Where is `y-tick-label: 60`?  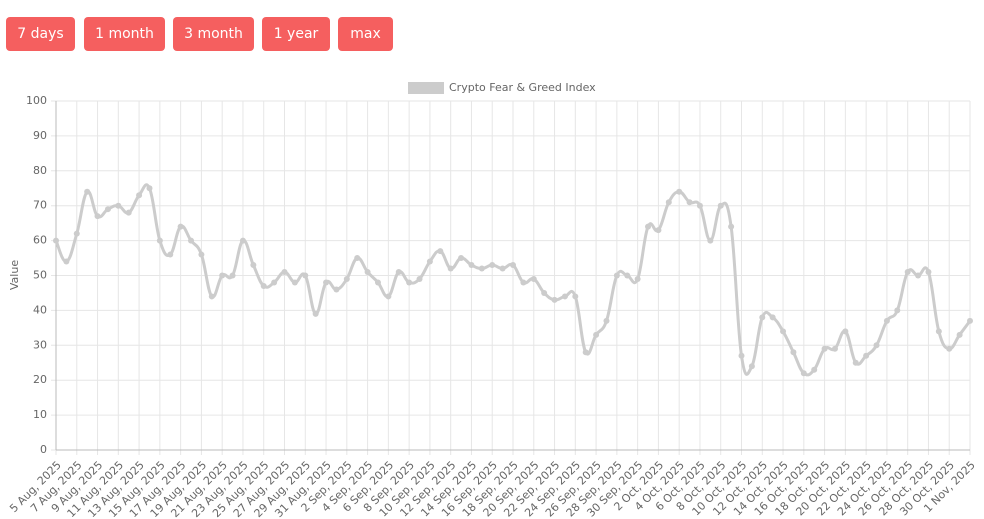 y-tick-label: 60 is located at coordinates (40, 240).